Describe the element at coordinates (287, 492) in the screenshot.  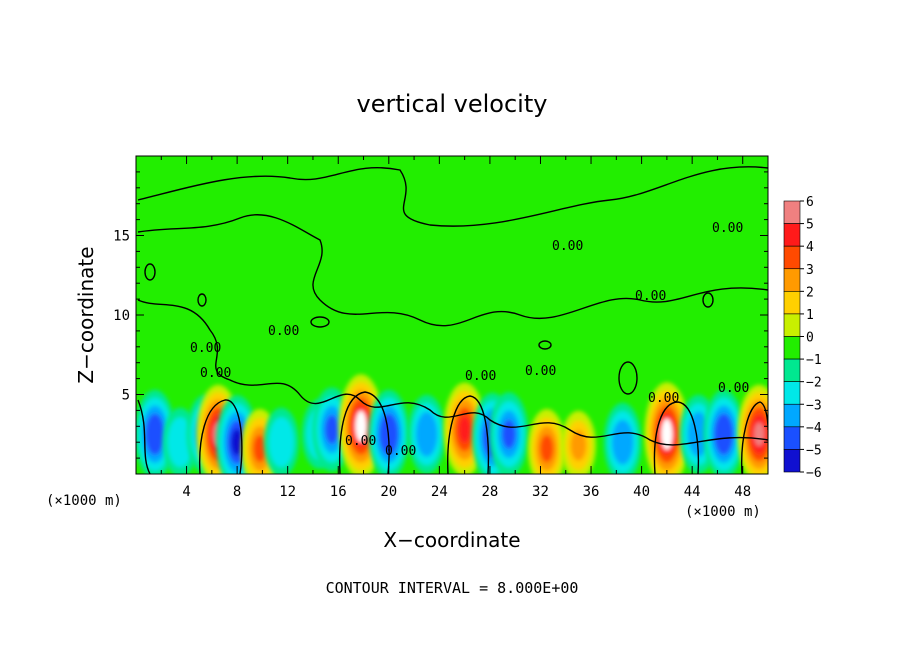
I see `x-tick-label: 12` at that location.